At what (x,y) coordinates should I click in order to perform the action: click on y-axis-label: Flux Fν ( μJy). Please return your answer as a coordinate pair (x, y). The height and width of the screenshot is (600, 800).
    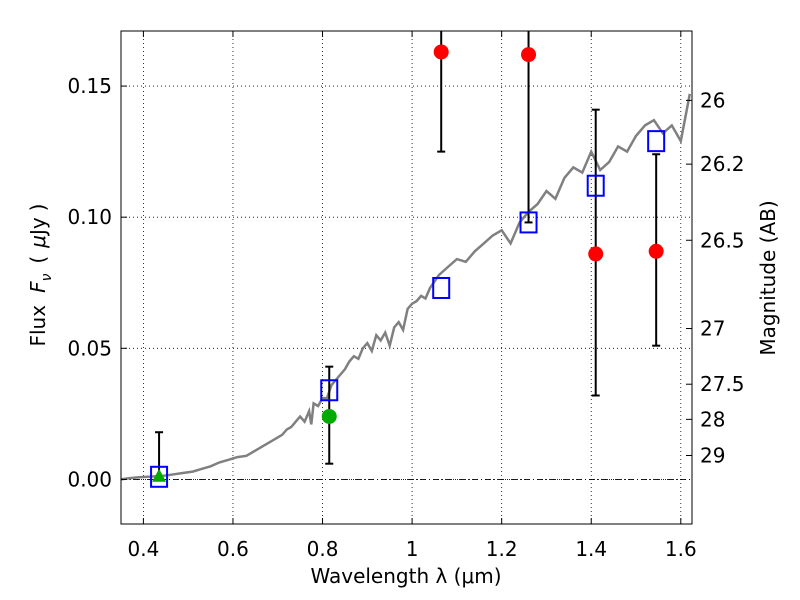
    Looking at the image, I should click on (40, 274).